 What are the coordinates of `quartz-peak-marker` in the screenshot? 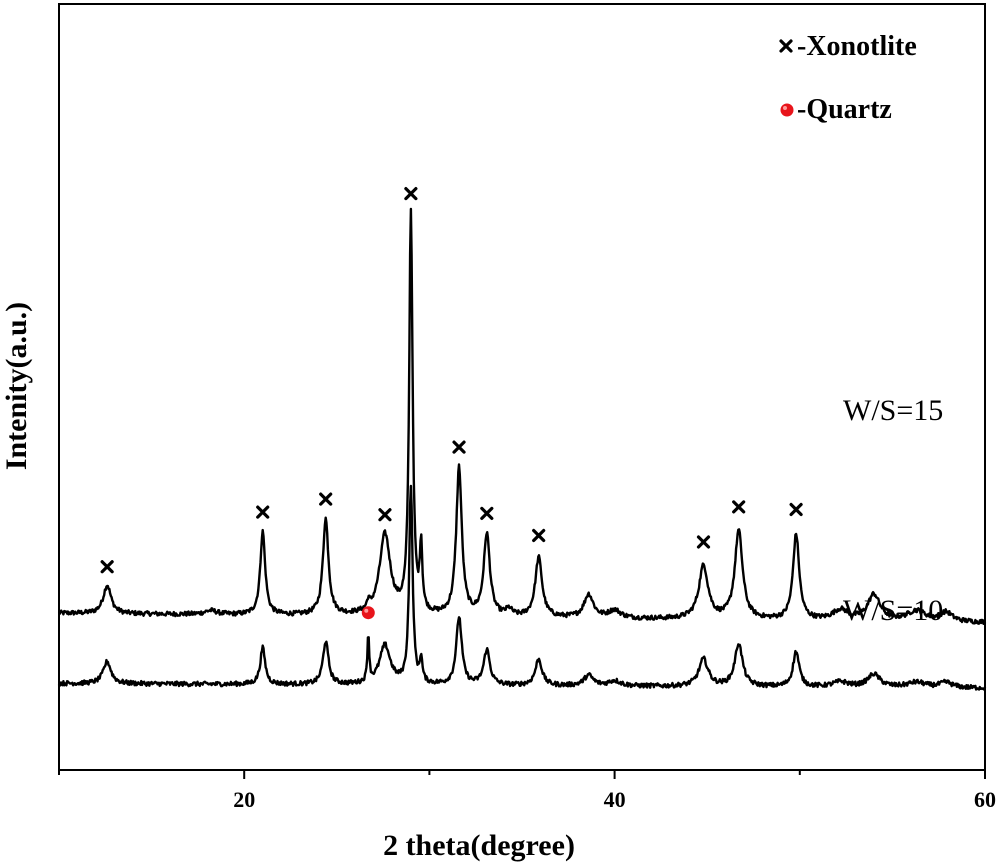 It's located at (368, 613).